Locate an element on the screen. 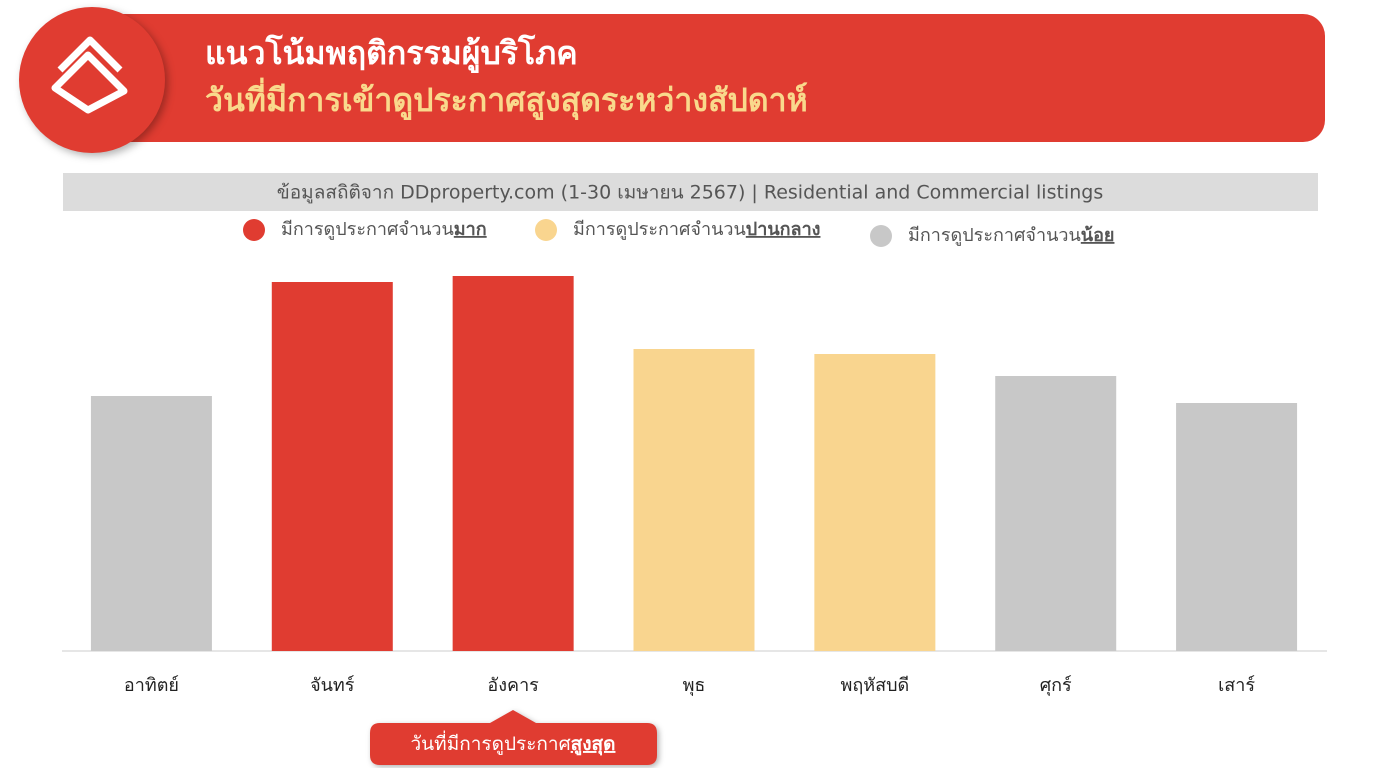 The height and width of the screenshot is (772, 1380). x-tick-label: ศุกร์ is located at coordinates (1056, 685).